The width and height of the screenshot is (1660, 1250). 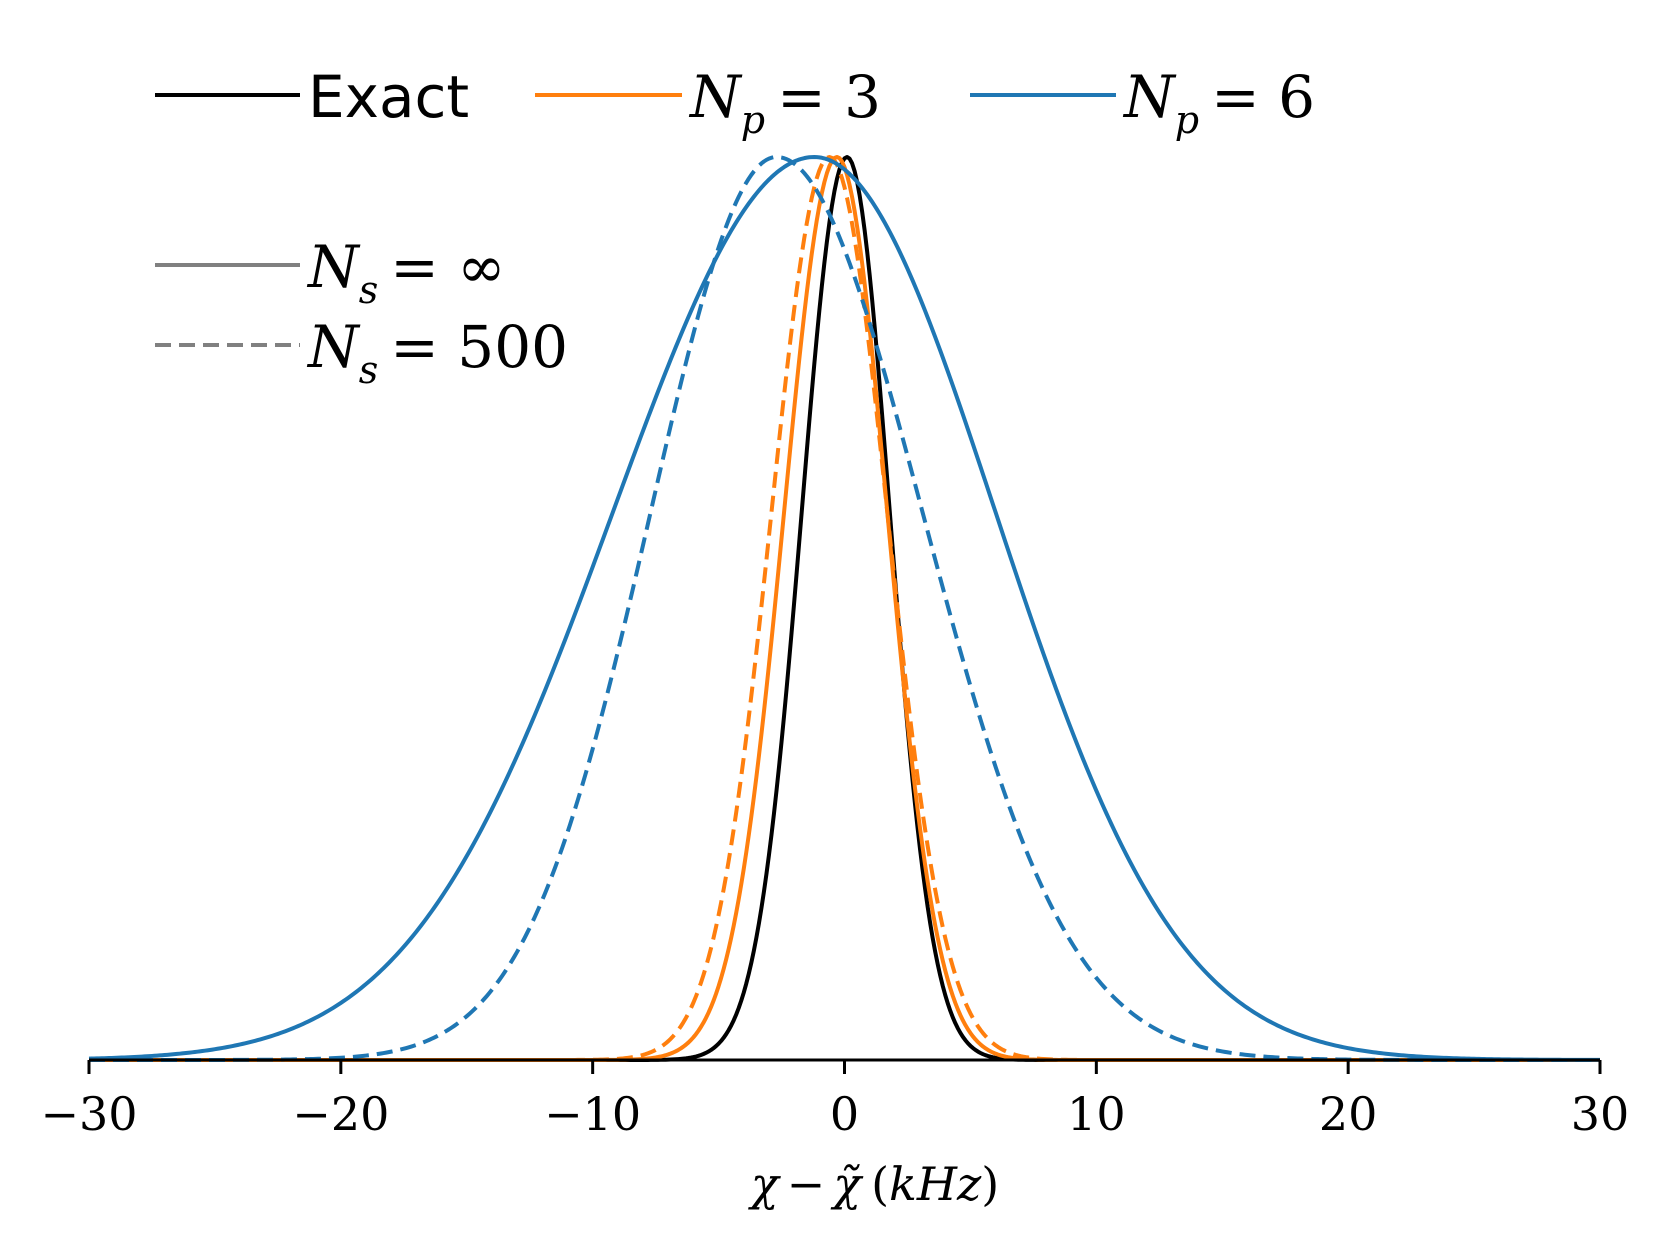 I want to click on legend-samples: Ns = ∞ Ns = 500, so click(x=361, y=312).